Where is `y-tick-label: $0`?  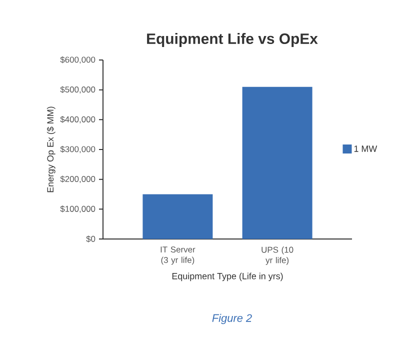
y-tick-label: $0 is located at coordinates (91, 239).